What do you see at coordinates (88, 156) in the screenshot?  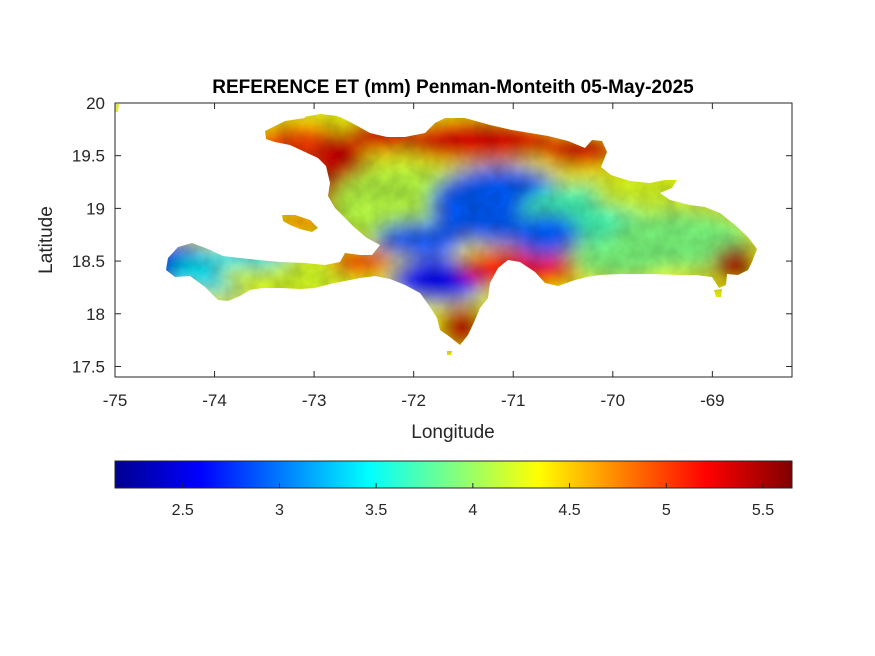 I see `y-tick-label: 19.5` at bounding box center [88, 156].